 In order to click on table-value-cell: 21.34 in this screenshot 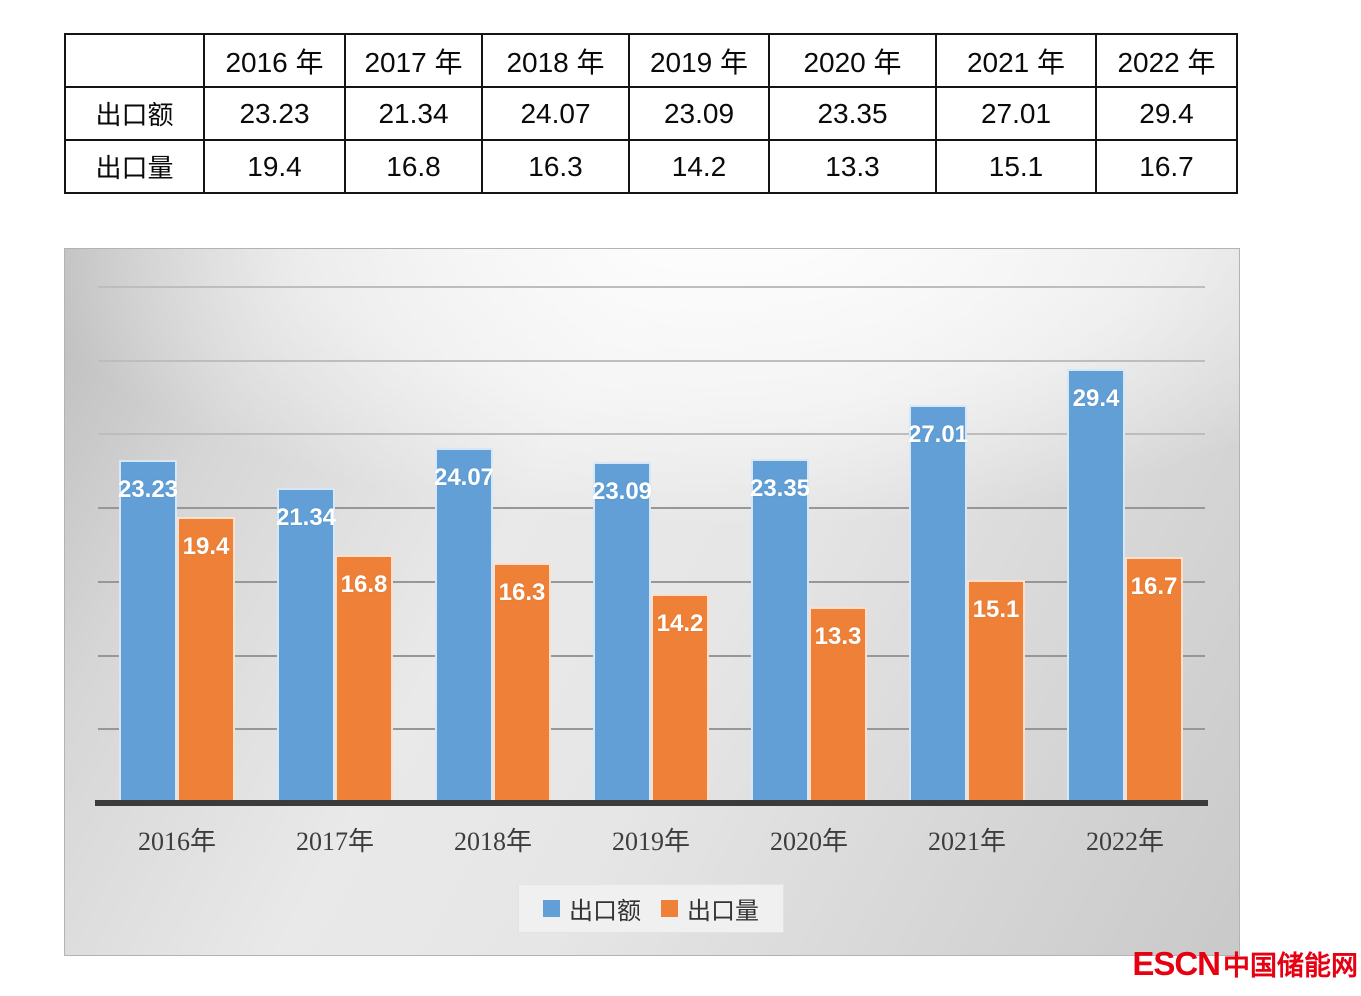, I will do `click(413, 113)`.